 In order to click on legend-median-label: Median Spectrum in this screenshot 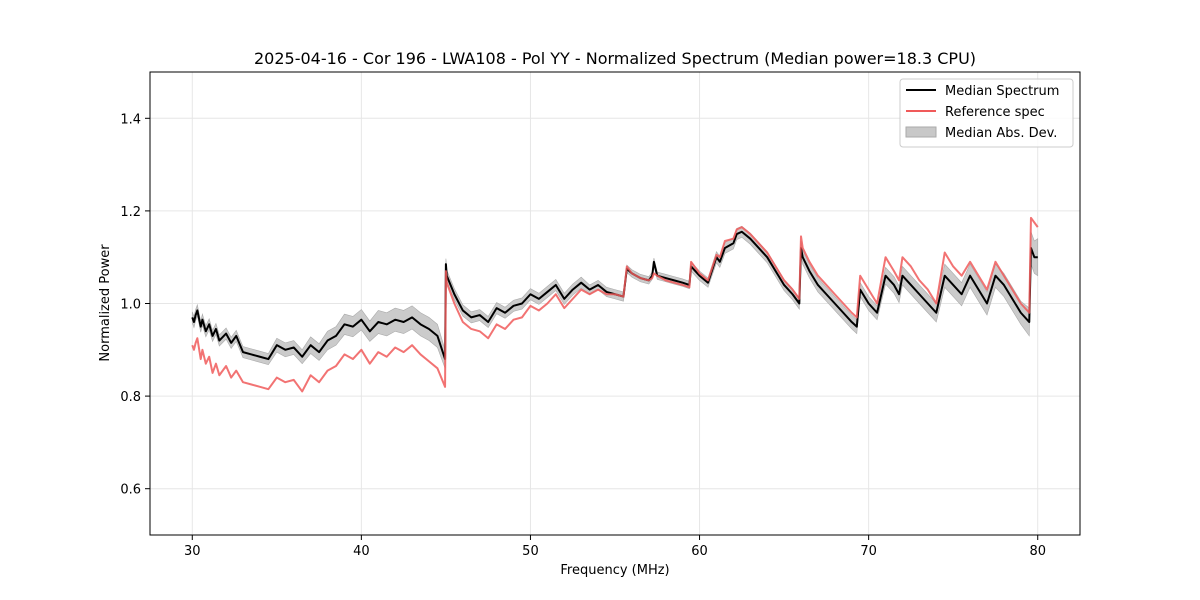, I will do `click(1002, 91)`.